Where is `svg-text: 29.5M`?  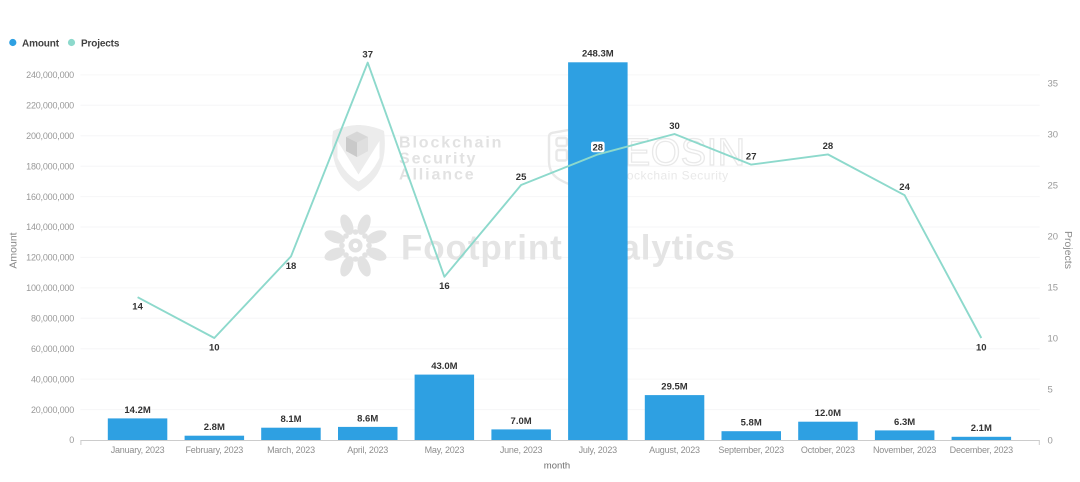
svg-text: 29.5M is located at coordinates (674, 387).